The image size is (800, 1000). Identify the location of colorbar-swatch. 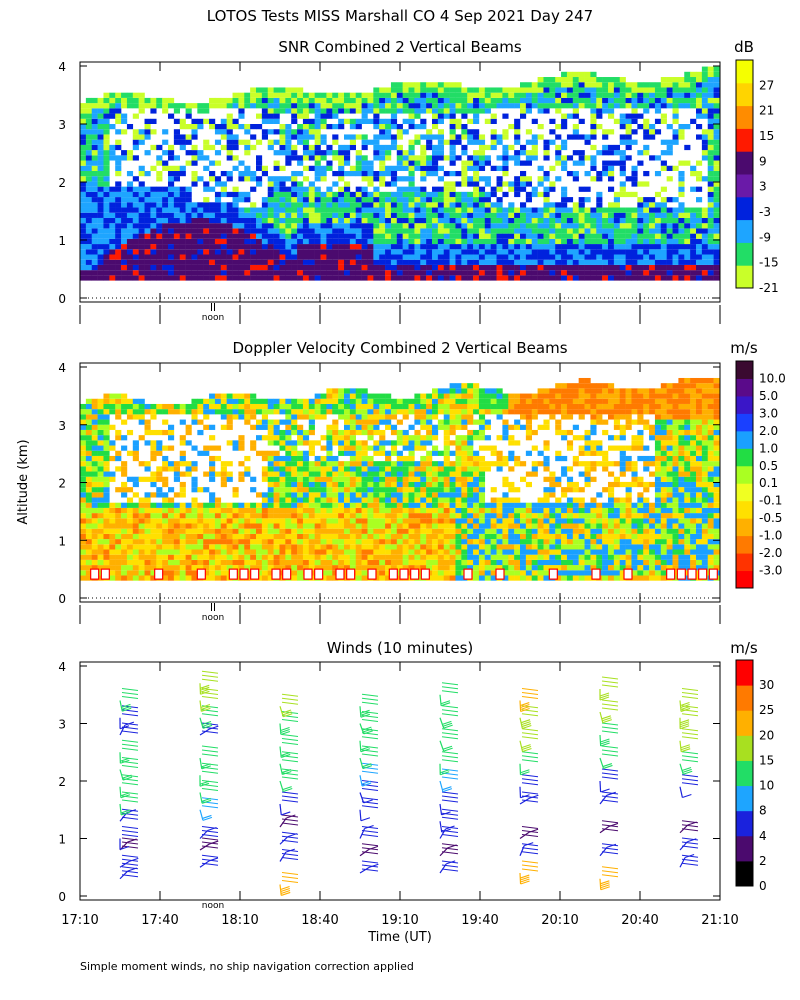
(744, 140).